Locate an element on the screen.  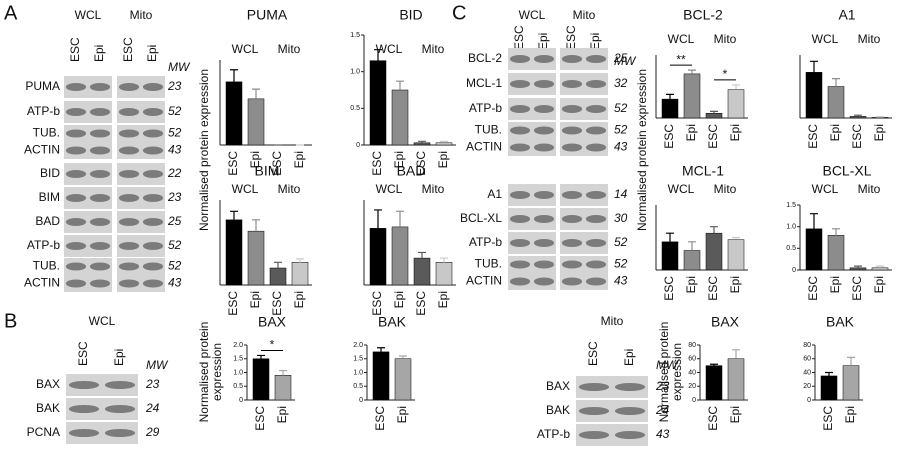
significance-label: ** is located at coordinates (681, 59).